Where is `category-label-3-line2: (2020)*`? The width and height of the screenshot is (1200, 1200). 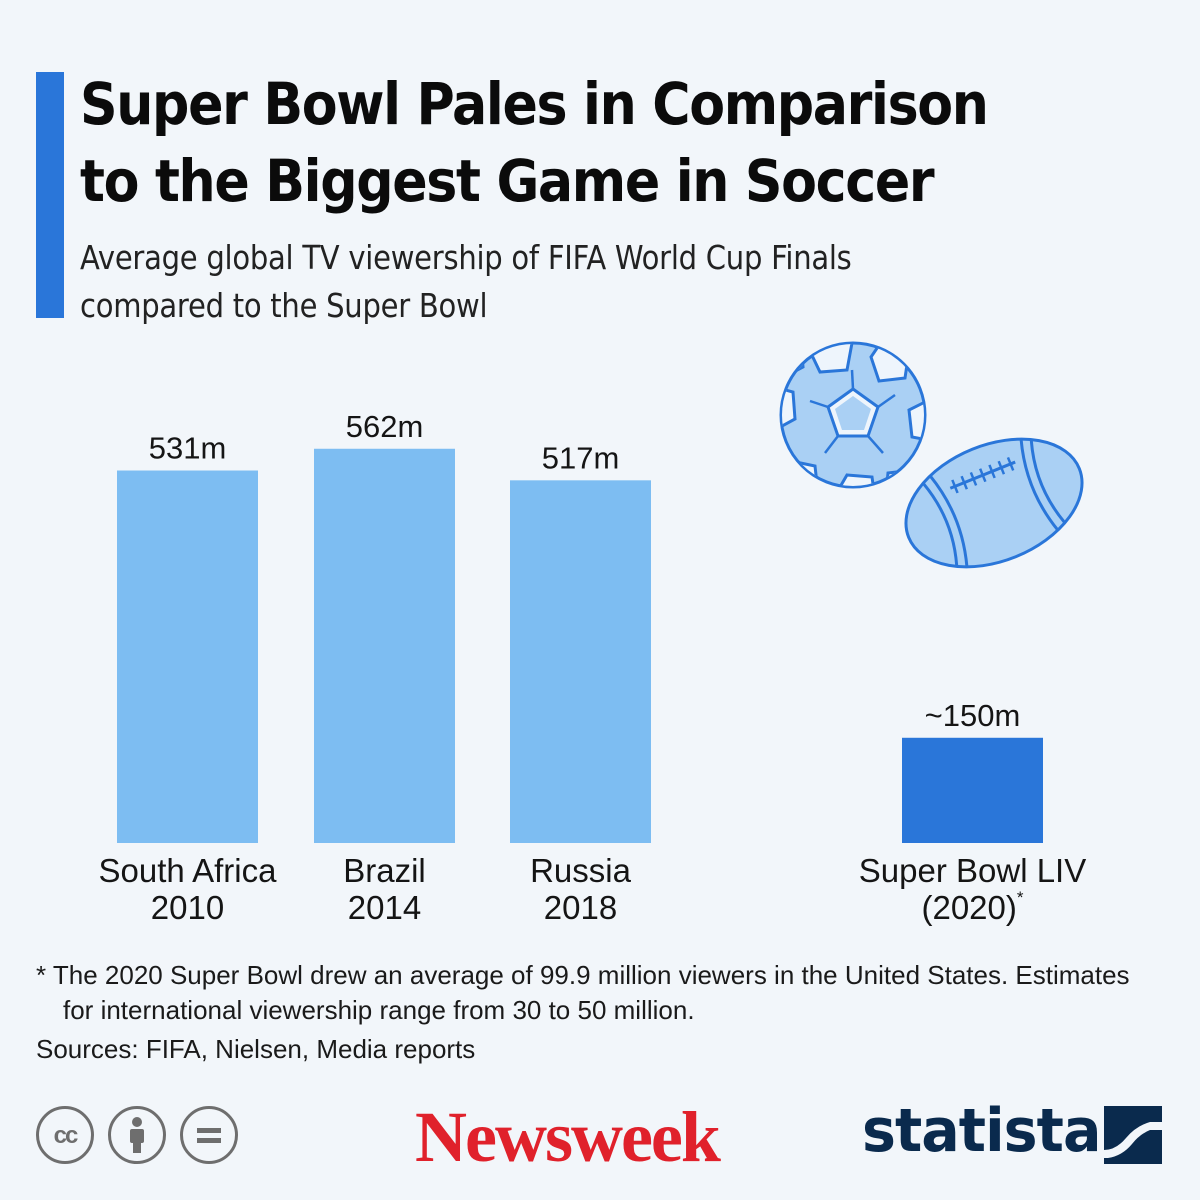
category-label-3-line2: (2020)* is located at coordinates (972, 907).